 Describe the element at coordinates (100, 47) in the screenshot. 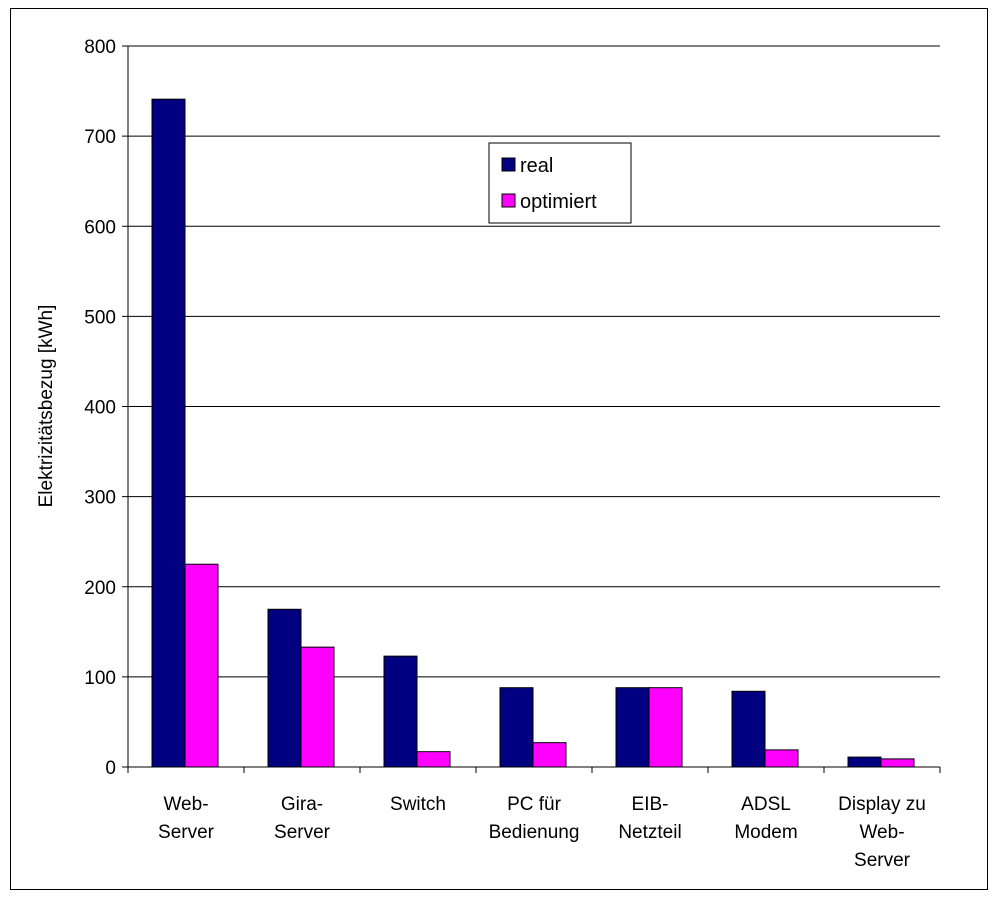

I see `y-tick-label: 800` at that location.